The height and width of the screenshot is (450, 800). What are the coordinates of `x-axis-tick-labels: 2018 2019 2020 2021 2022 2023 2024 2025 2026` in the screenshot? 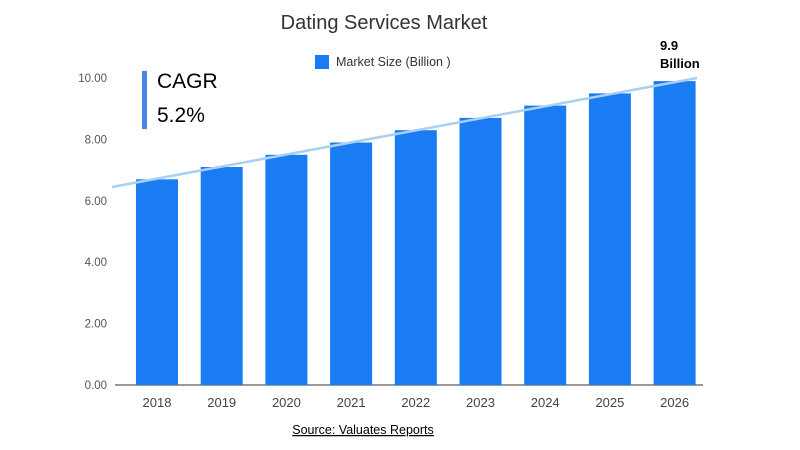 It's located at (416, 402).